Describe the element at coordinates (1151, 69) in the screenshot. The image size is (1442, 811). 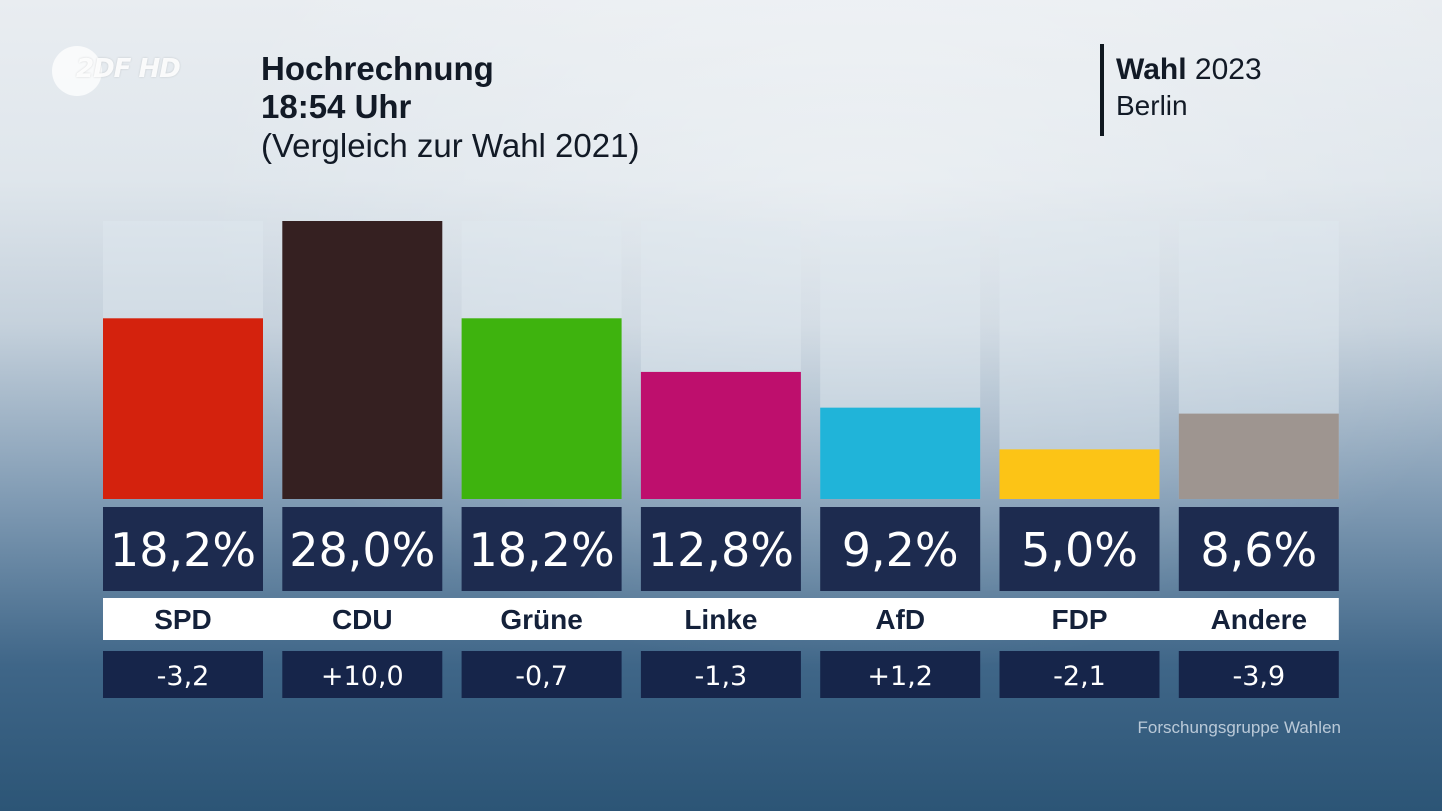
I see `election-label: Wahl` at that location.